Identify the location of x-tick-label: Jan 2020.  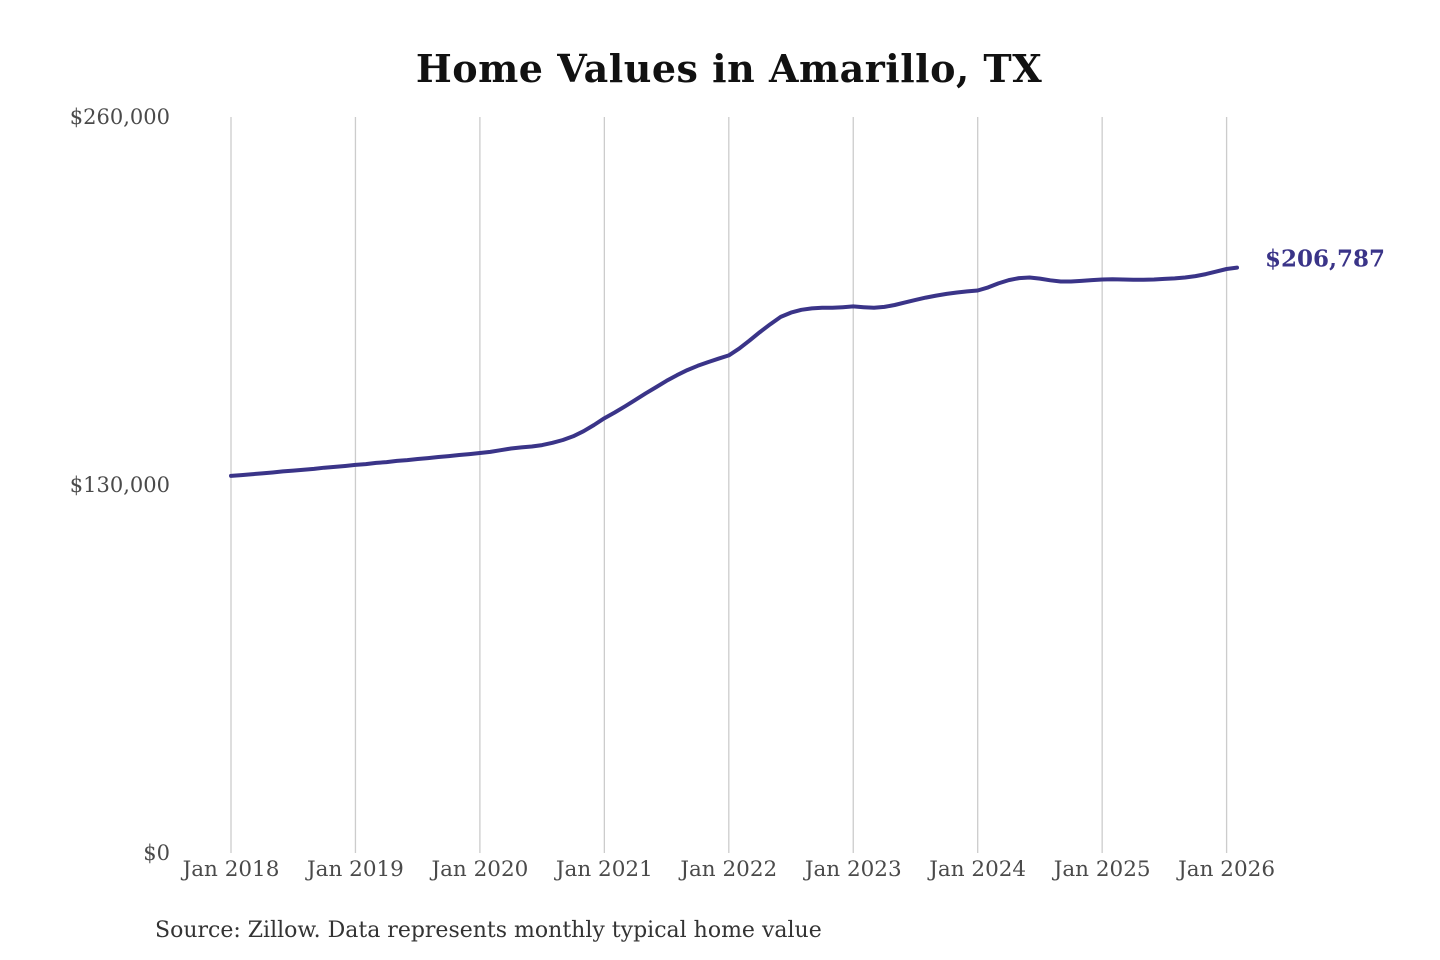
(480, 869).